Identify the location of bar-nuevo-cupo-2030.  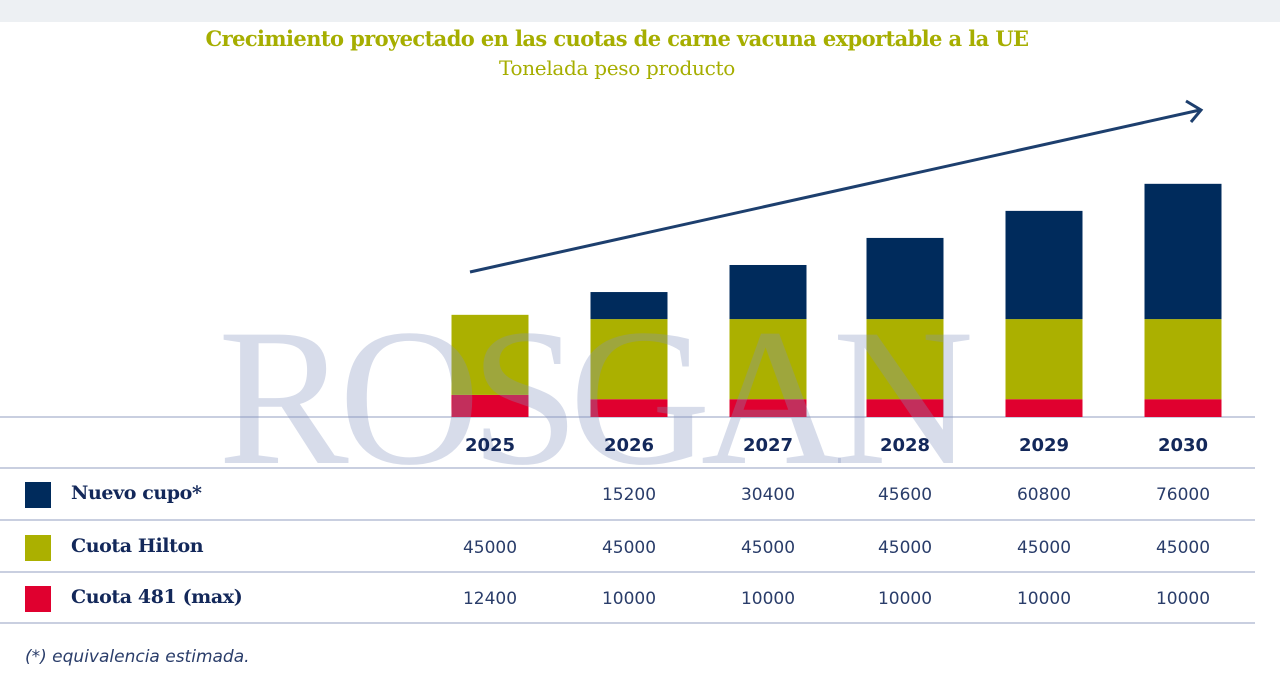
(1183, 251).